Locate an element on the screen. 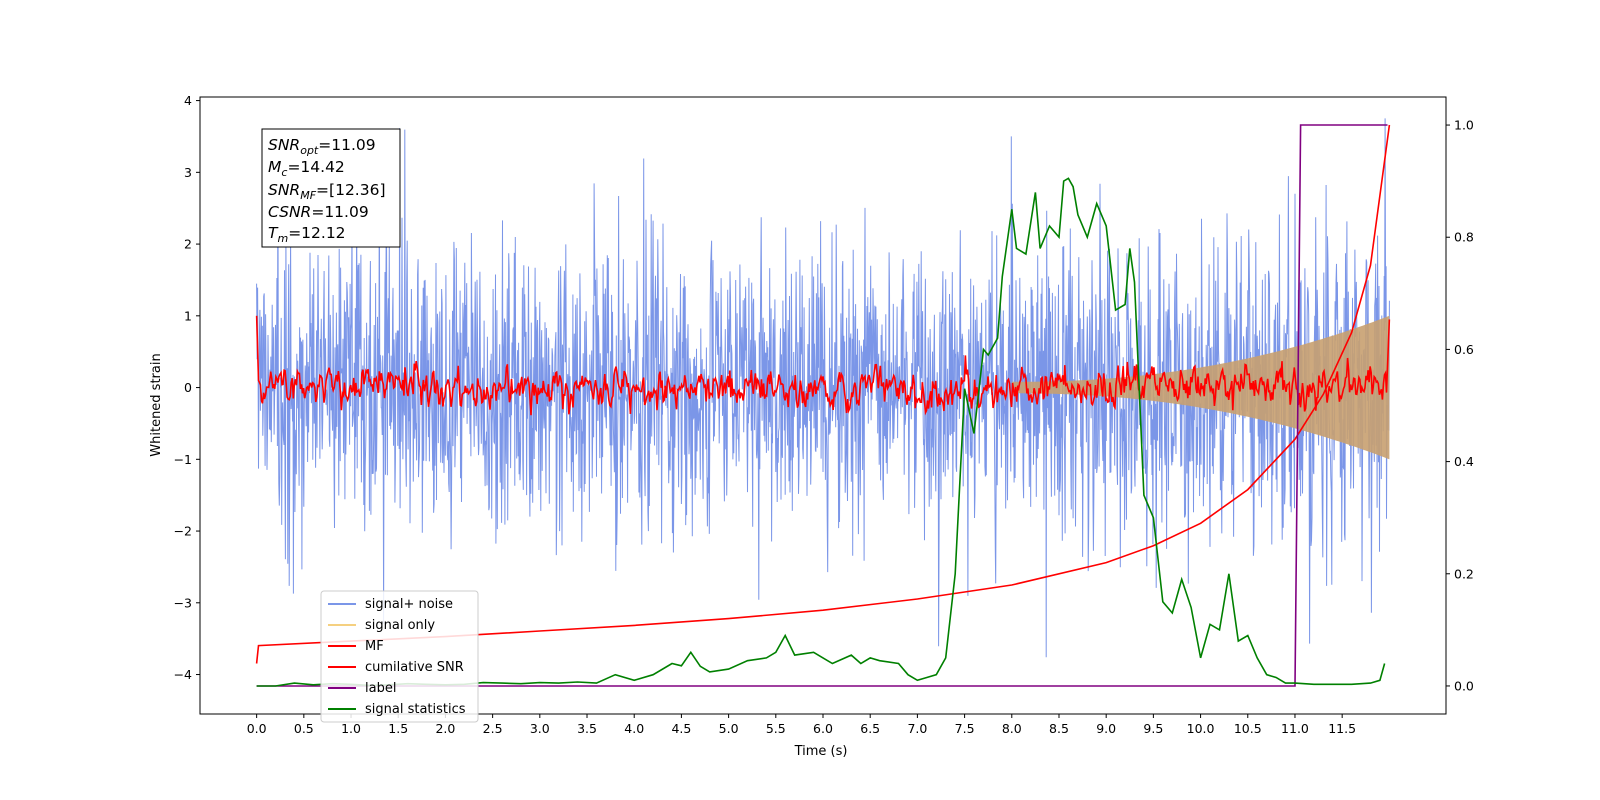 The image size is (1600, 800). x-tick-label: 10.5 is located at coordinates (1248, 728).